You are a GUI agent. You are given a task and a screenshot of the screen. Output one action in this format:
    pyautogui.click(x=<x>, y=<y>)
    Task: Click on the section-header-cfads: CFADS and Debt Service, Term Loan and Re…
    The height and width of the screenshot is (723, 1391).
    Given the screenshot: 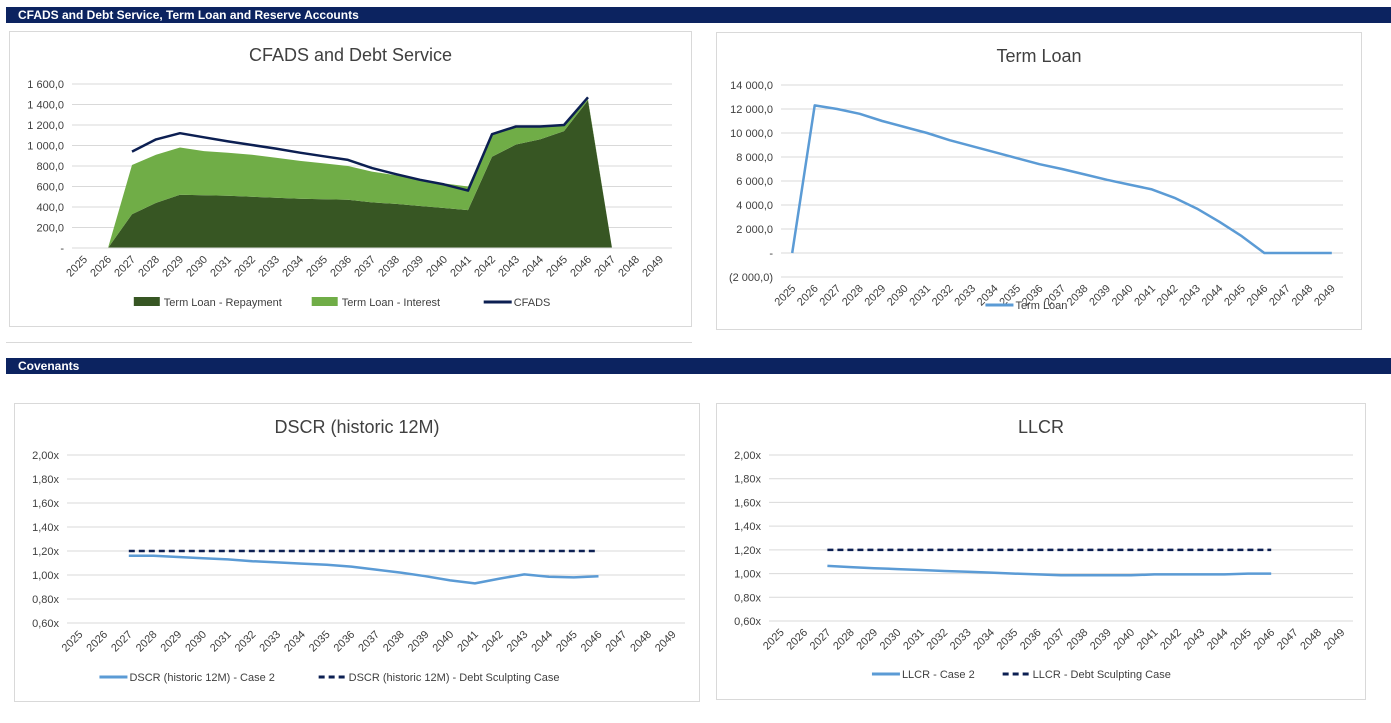 What is the action you would take?
    pyautogui.click(x=698, y=15)
    